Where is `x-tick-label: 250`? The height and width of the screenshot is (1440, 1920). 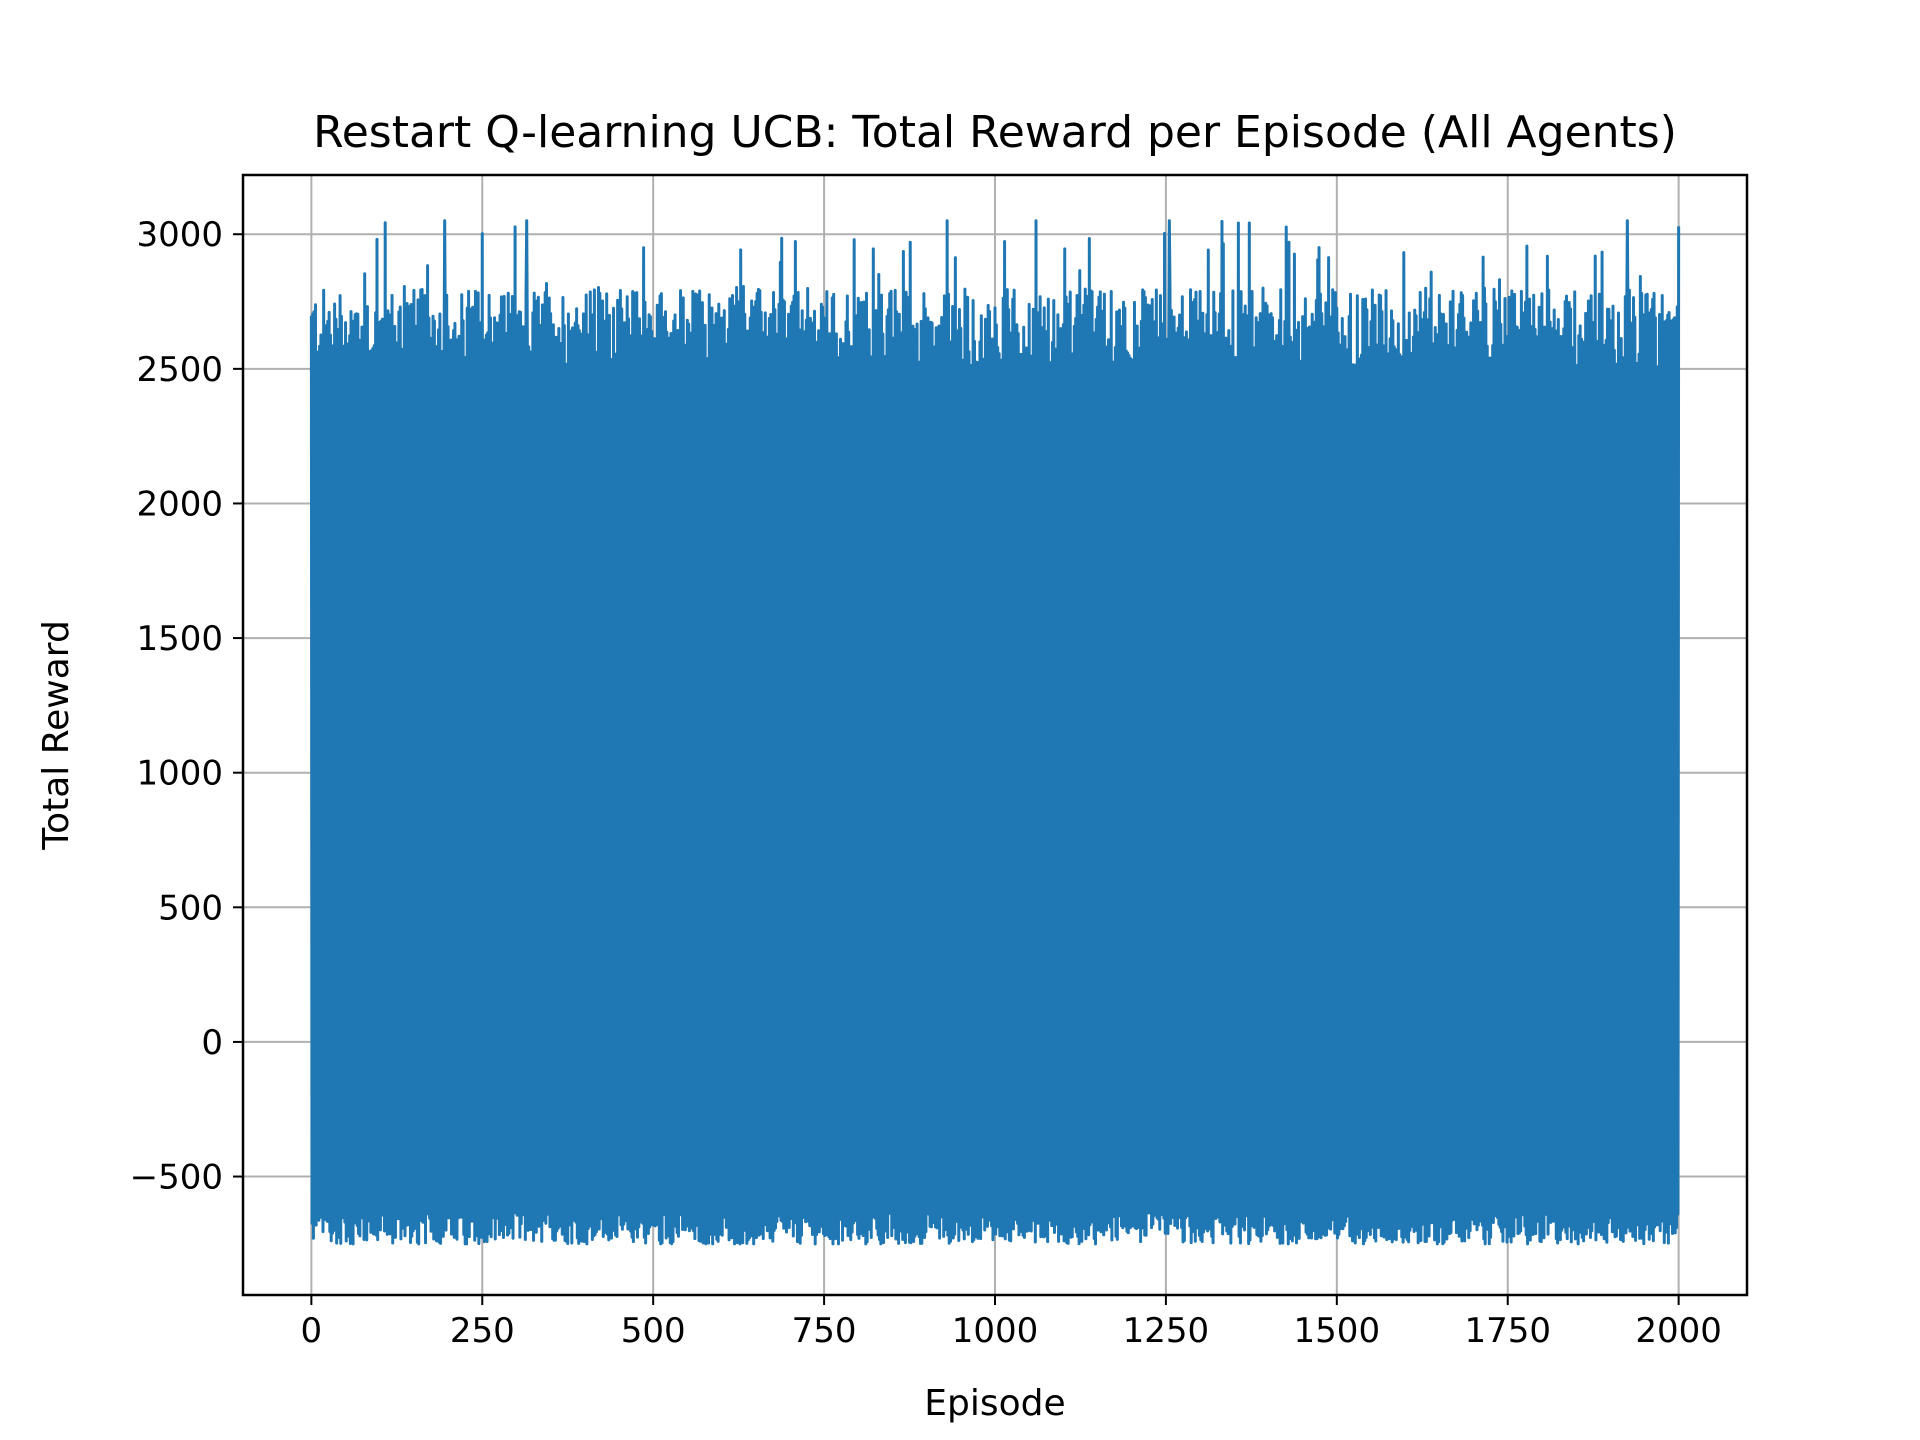
x-tick-label: 250 is located at coordinates (482, 1331).